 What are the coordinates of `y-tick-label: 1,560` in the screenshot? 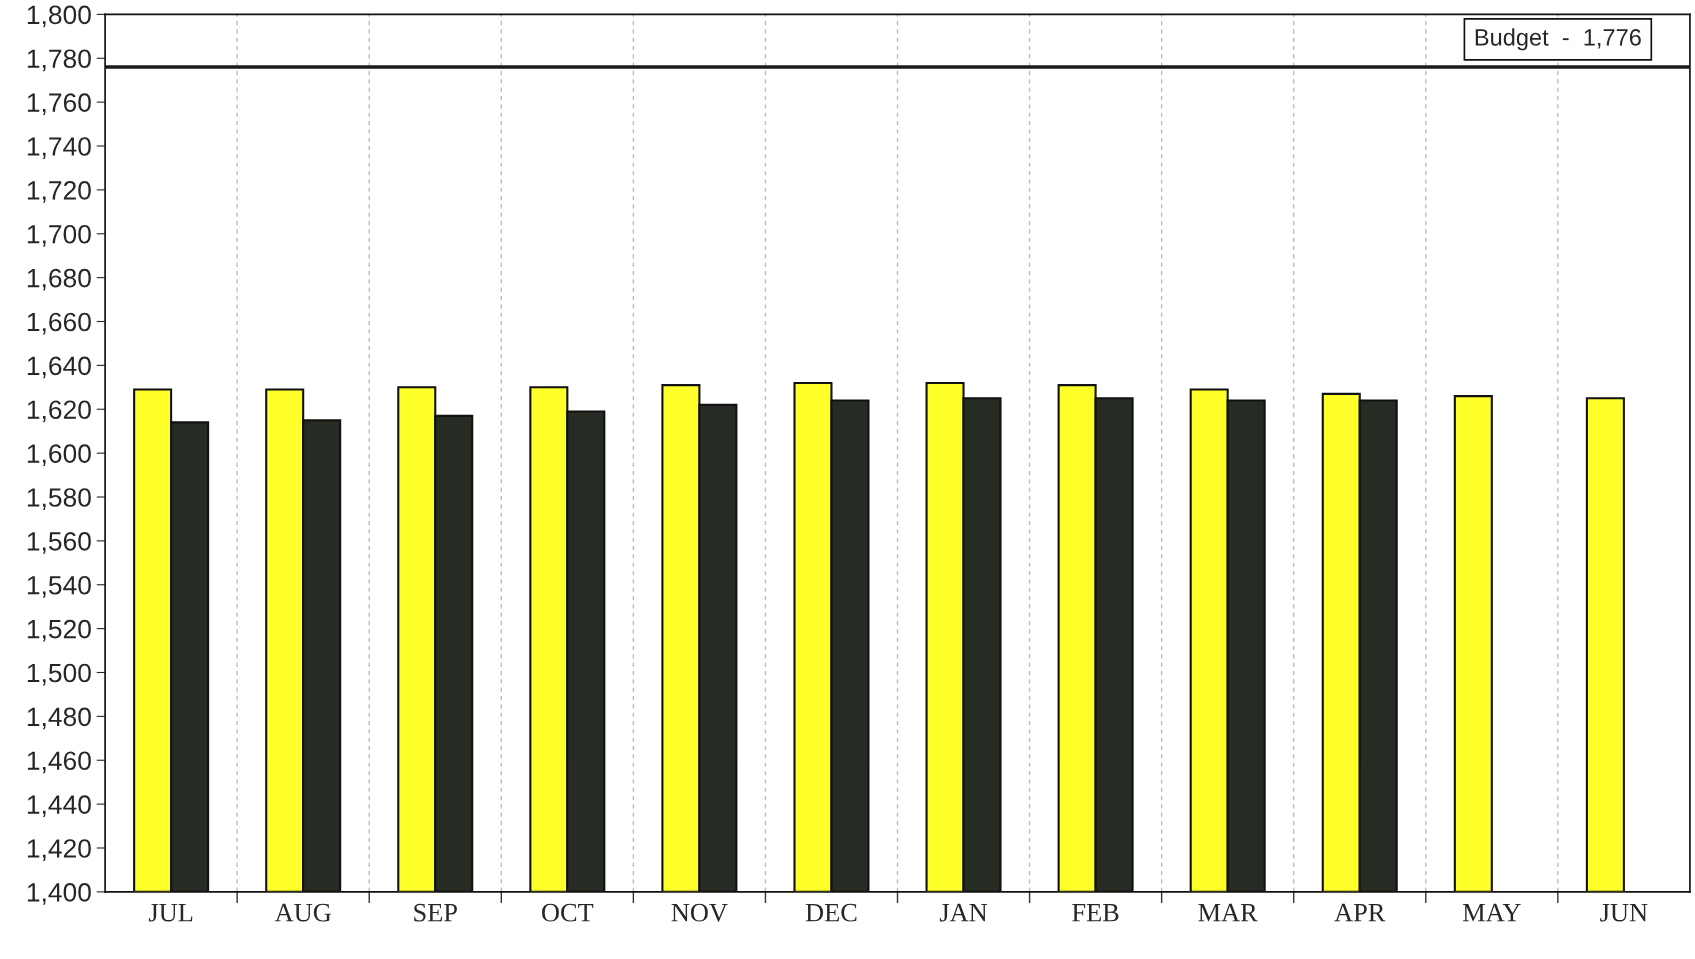 It's located at (59, 543).